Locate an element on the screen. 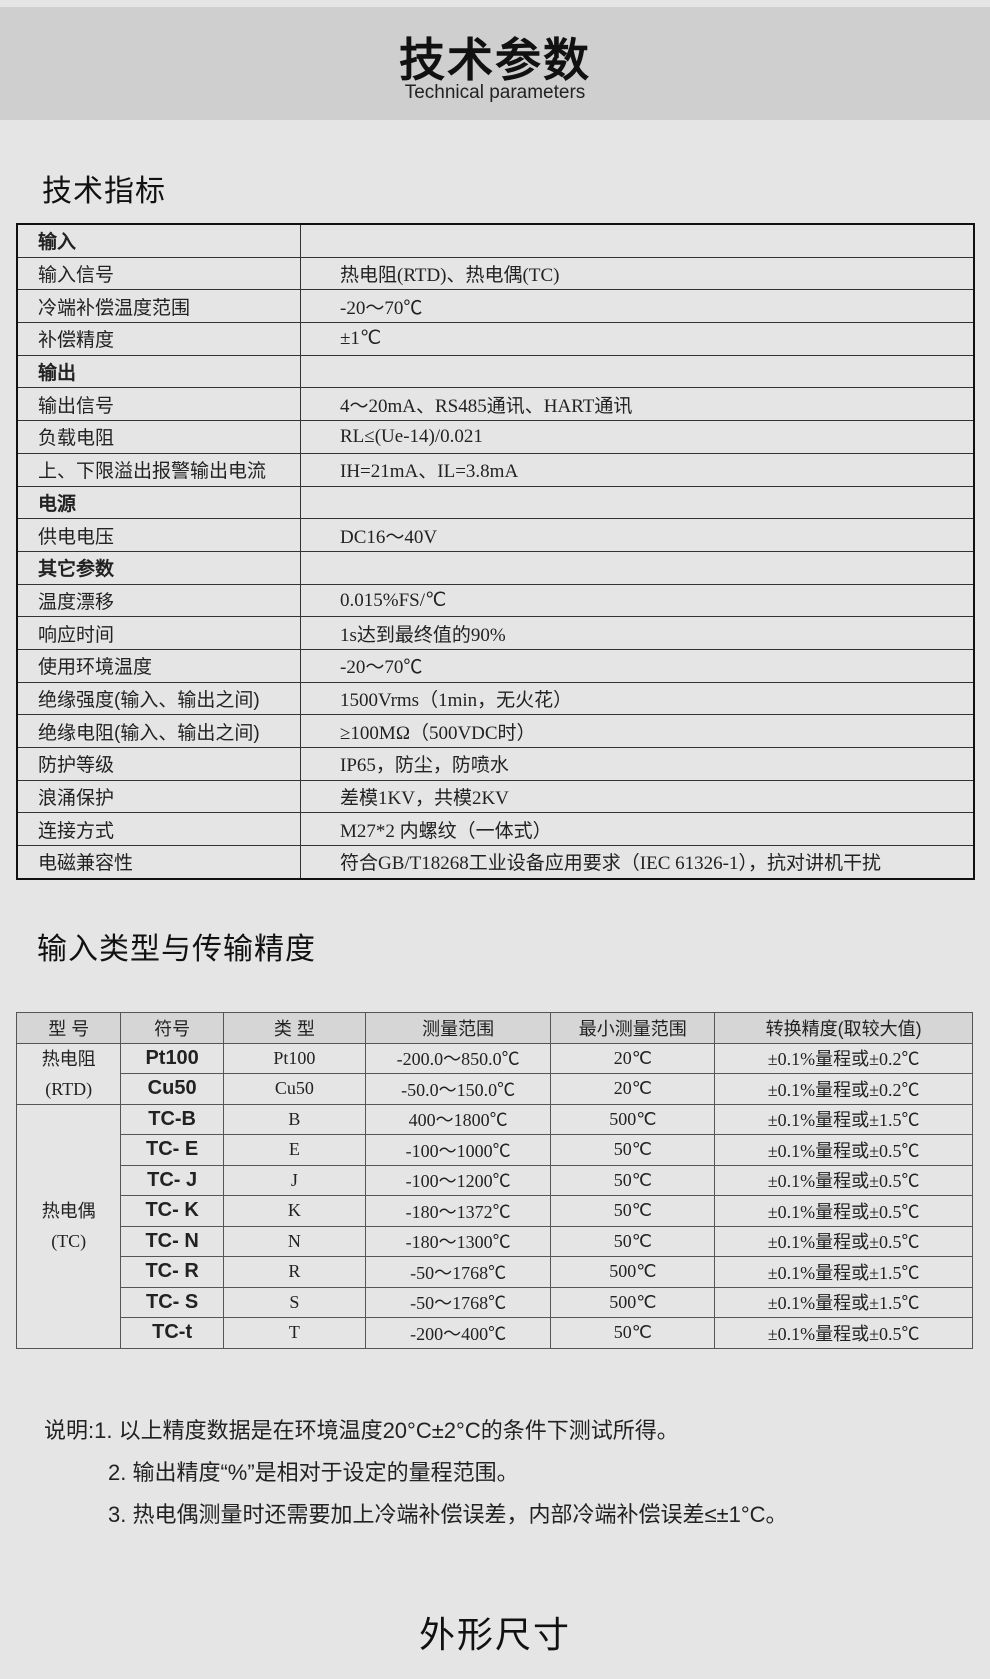 Image resolution: width=990 pixels, height=1679 pixels. type-cell: K is located at coordinates (294, 1211).